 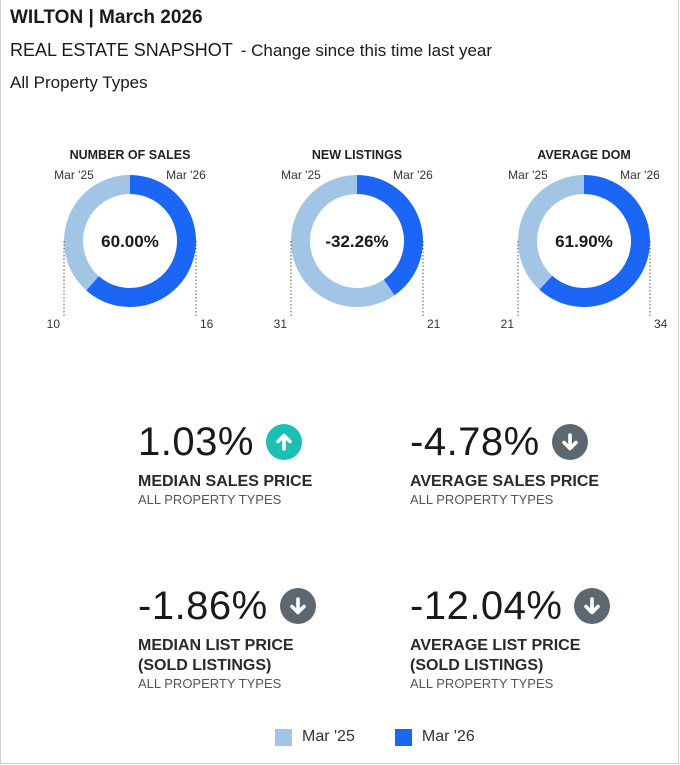 I want to click on arrow-up-icon, so click(x=283, y=442).